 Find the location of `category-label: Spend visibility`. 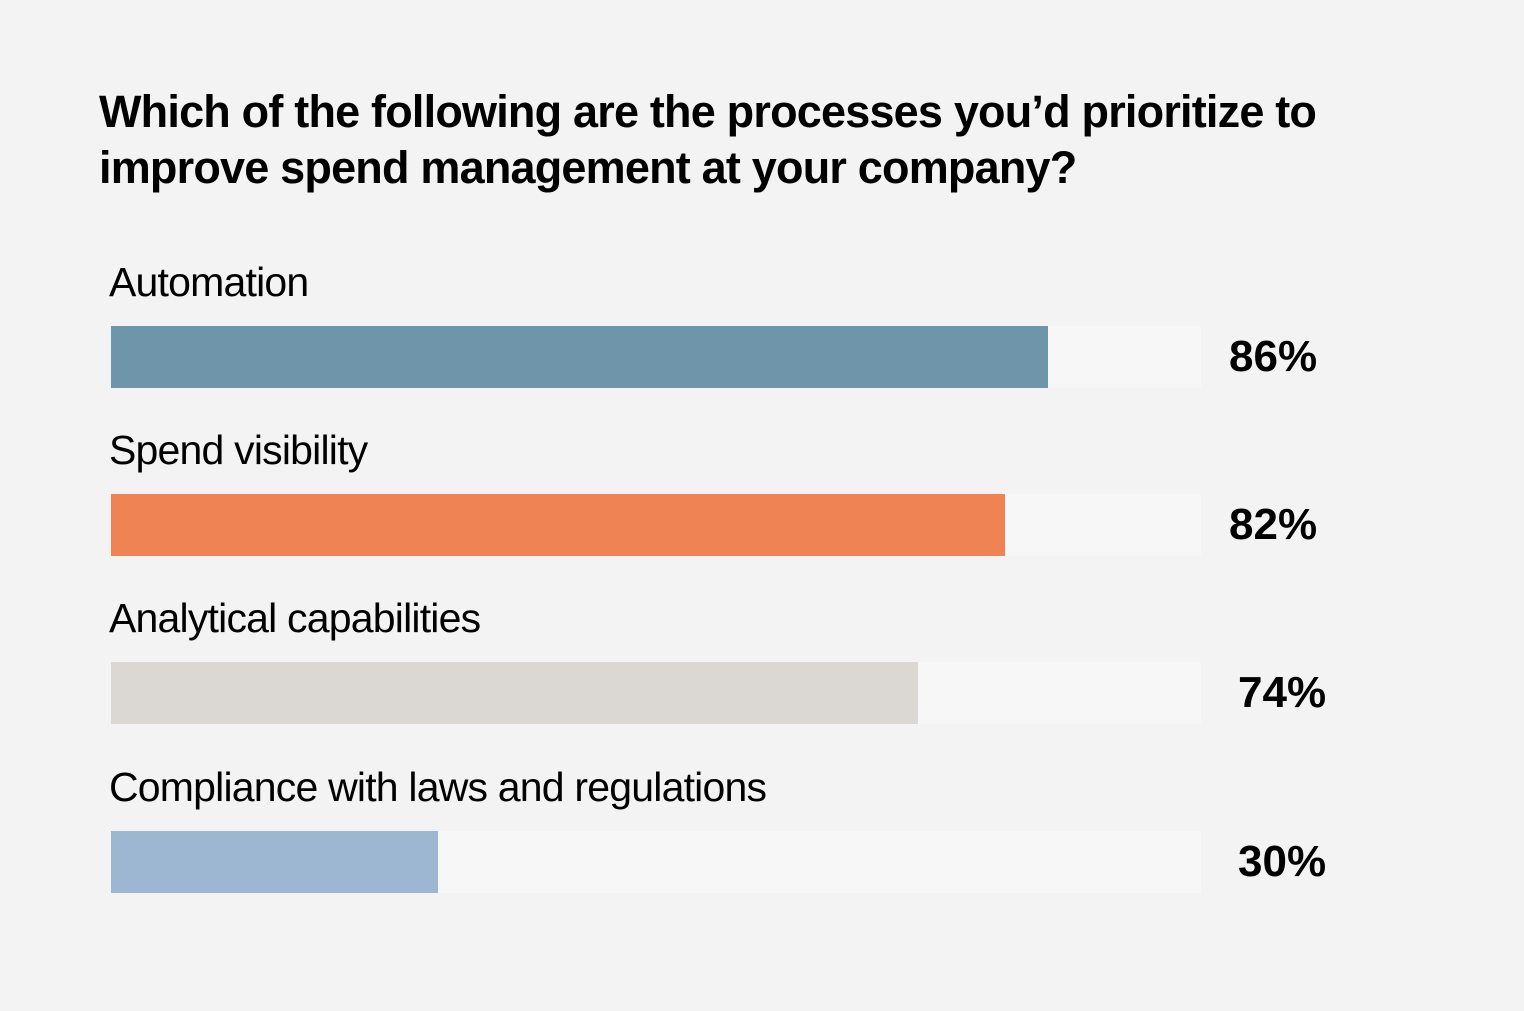

category-label: Spend visibility is located at coordinates (238, 450).